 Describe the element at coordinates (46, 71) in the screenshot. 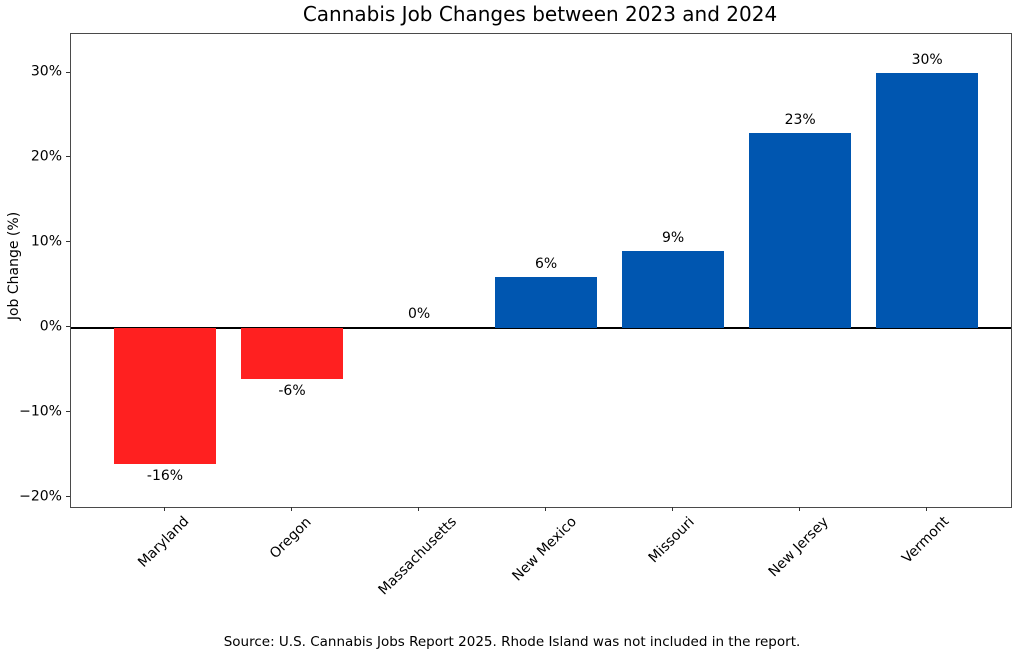

I see `y-tick-label: 30%` at that location.